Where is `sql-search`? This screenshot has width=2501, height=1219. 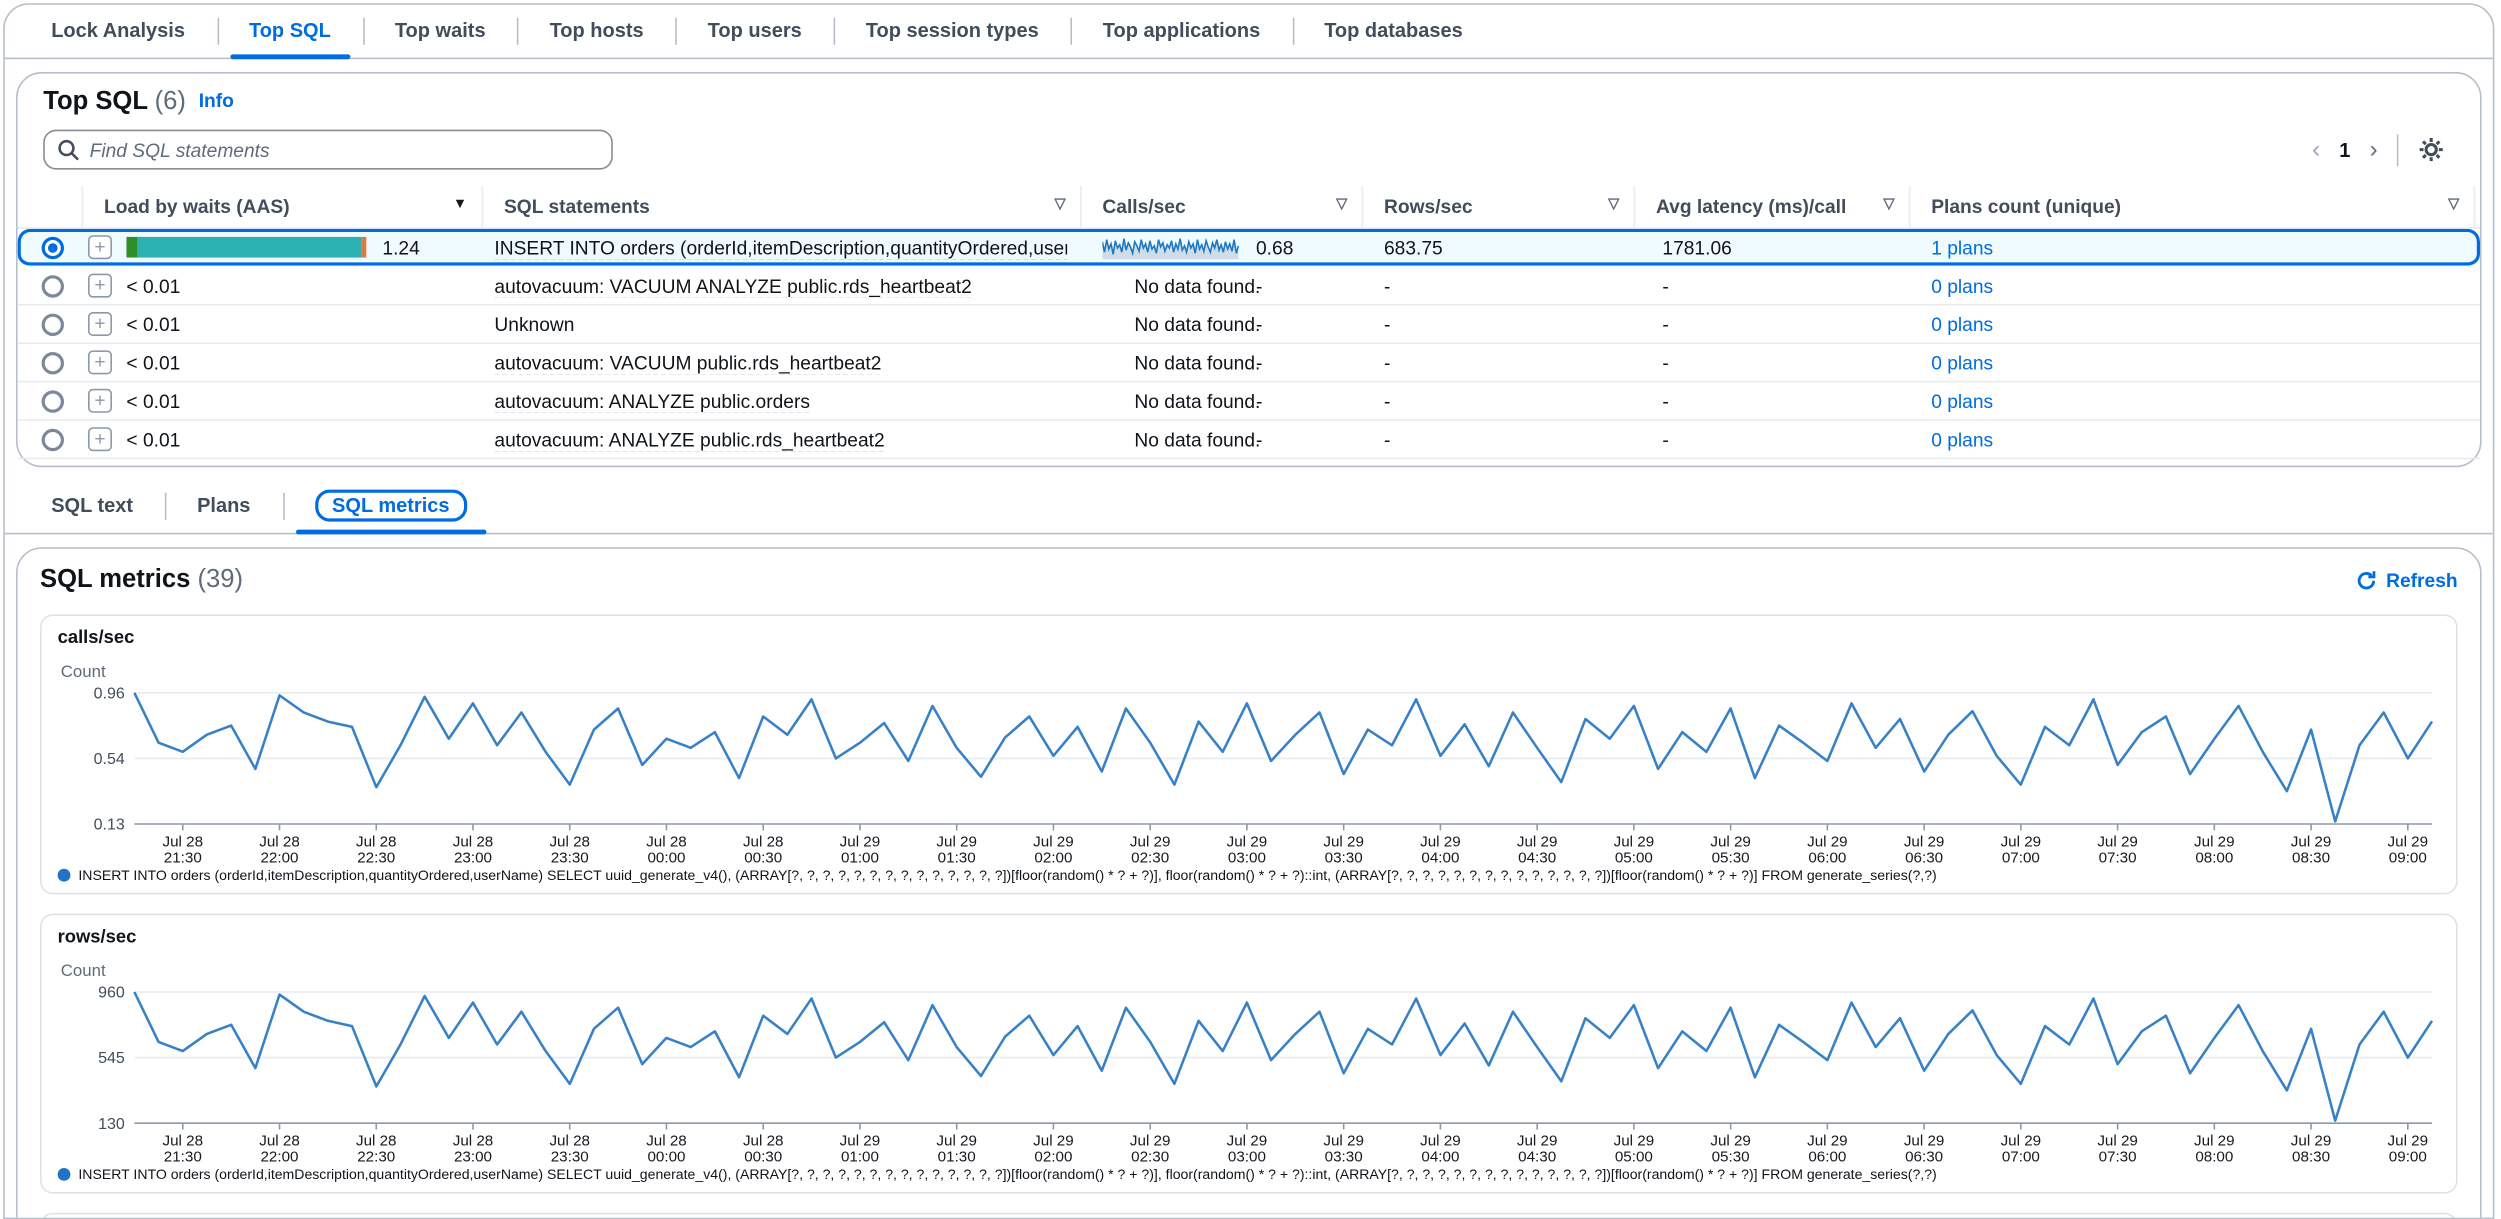
sql-search is located at coordinates (328, 149).